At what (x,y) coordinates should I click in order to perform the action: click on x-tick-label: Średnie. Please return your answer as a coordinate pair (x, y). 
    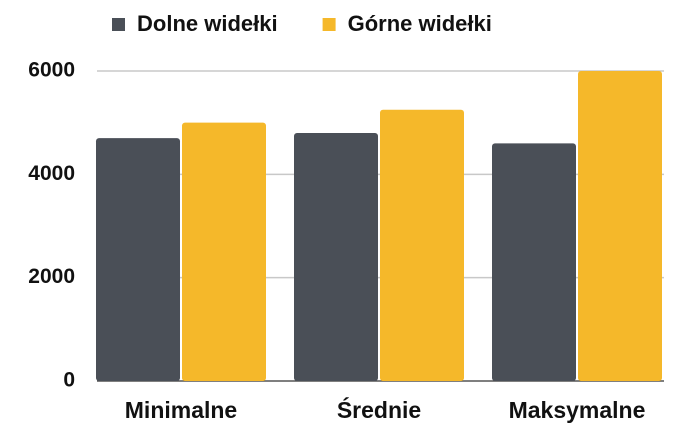
    Looking at the image, I should click on (379, 409).